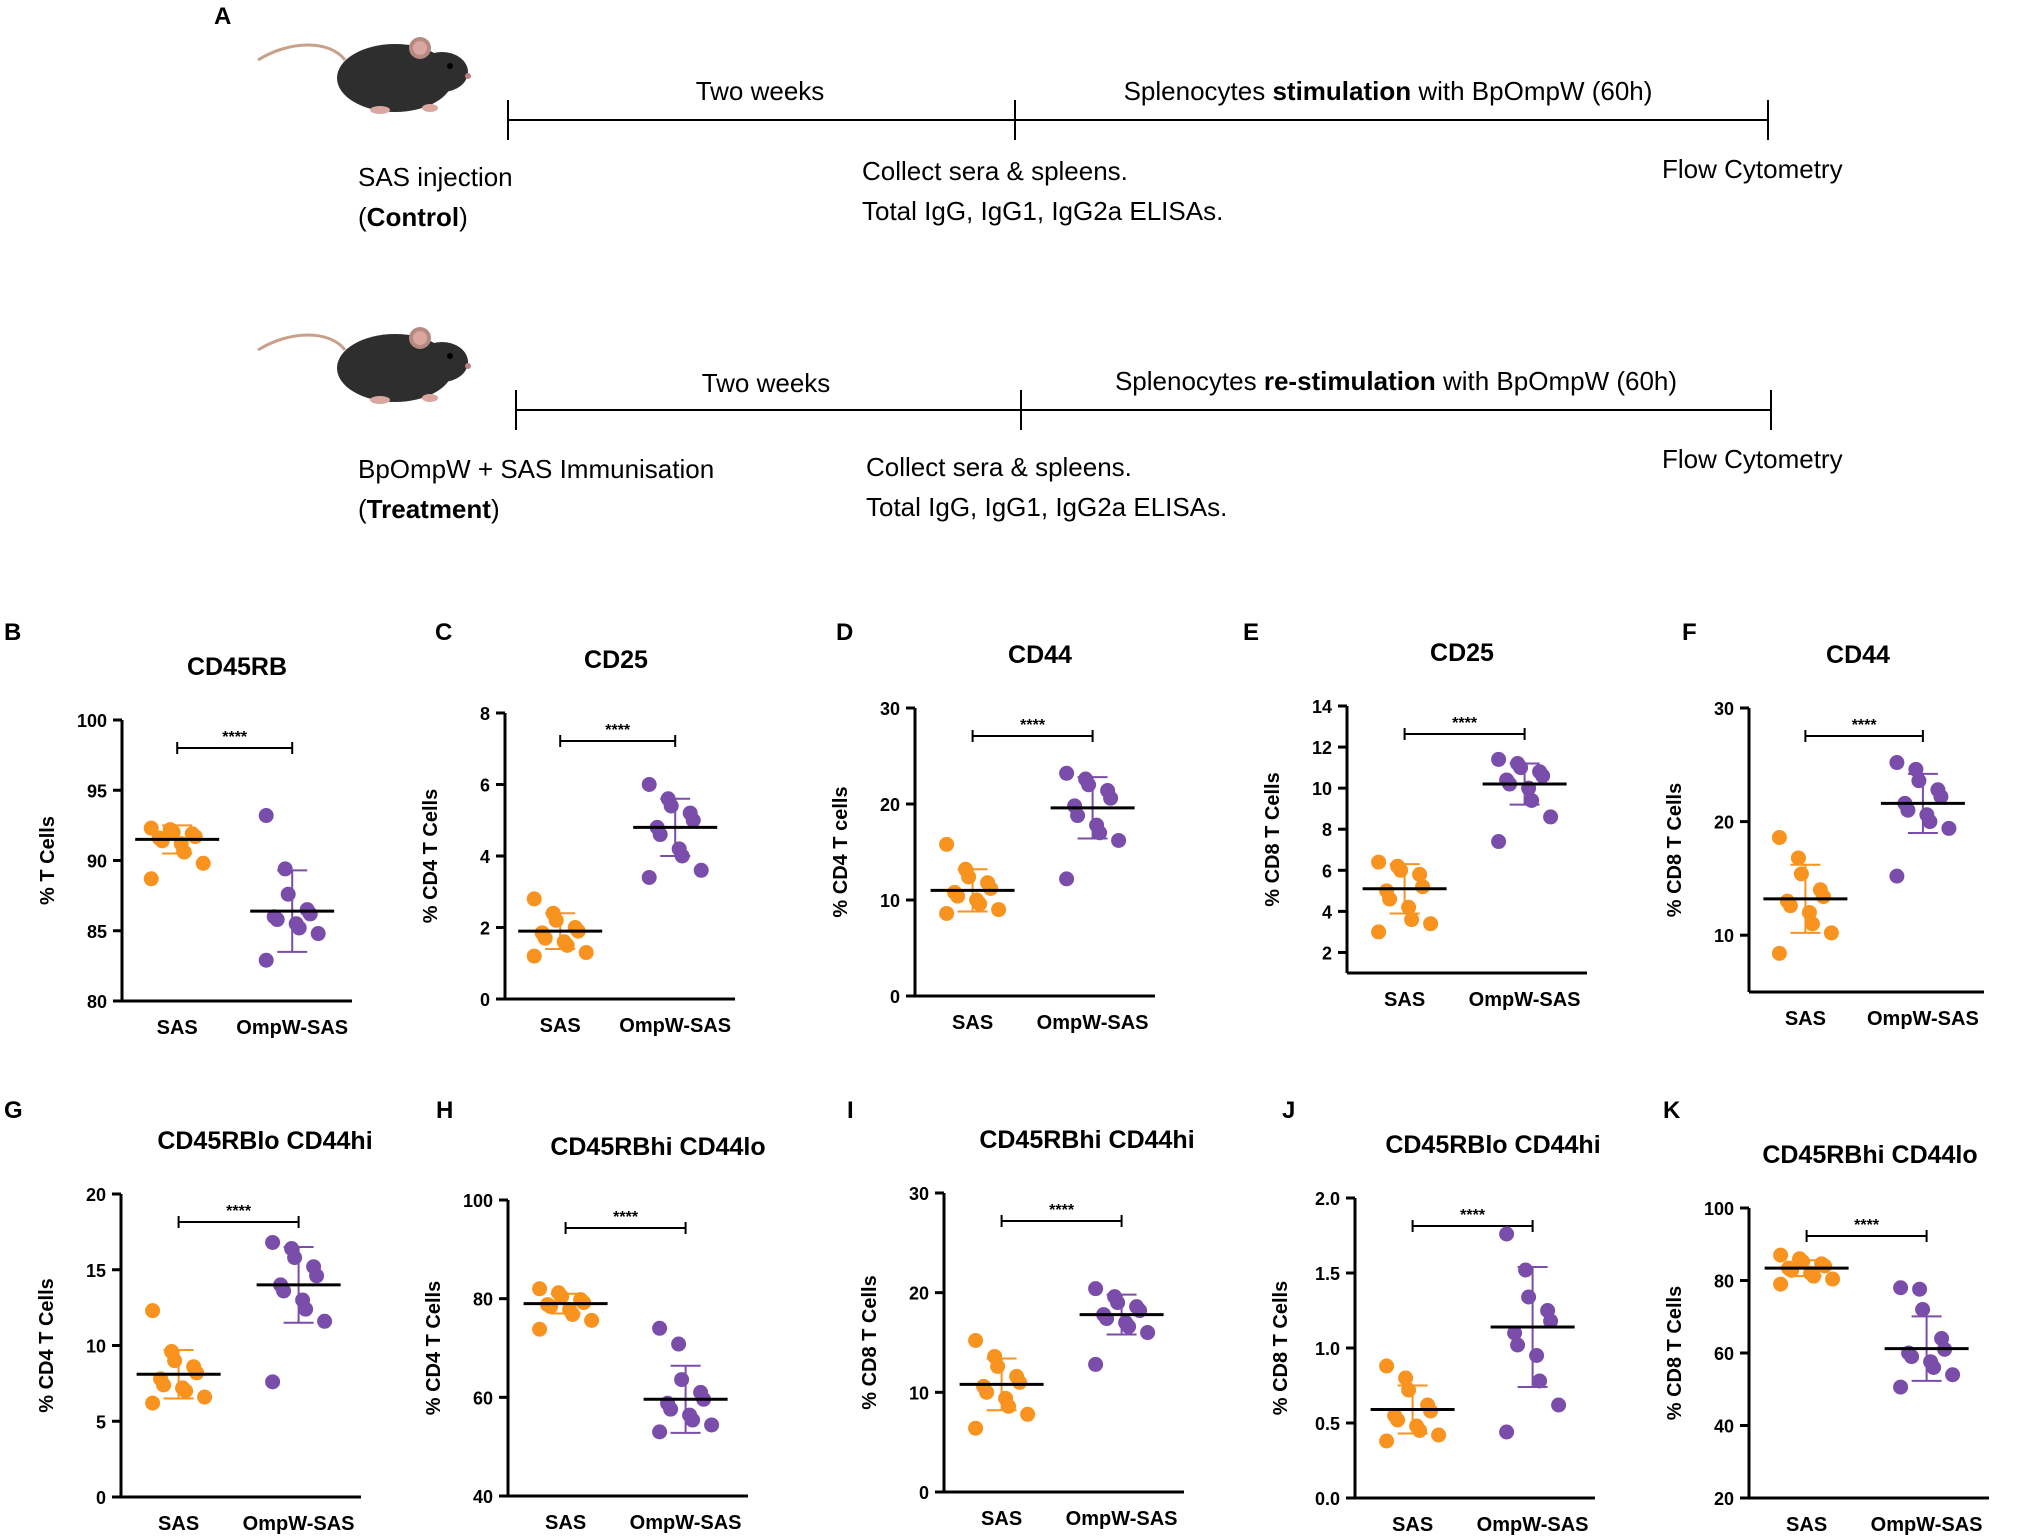  Describe the element at coordinates (1327, 953) in the screenshot. I see `y-tick-label: 2` at that location.